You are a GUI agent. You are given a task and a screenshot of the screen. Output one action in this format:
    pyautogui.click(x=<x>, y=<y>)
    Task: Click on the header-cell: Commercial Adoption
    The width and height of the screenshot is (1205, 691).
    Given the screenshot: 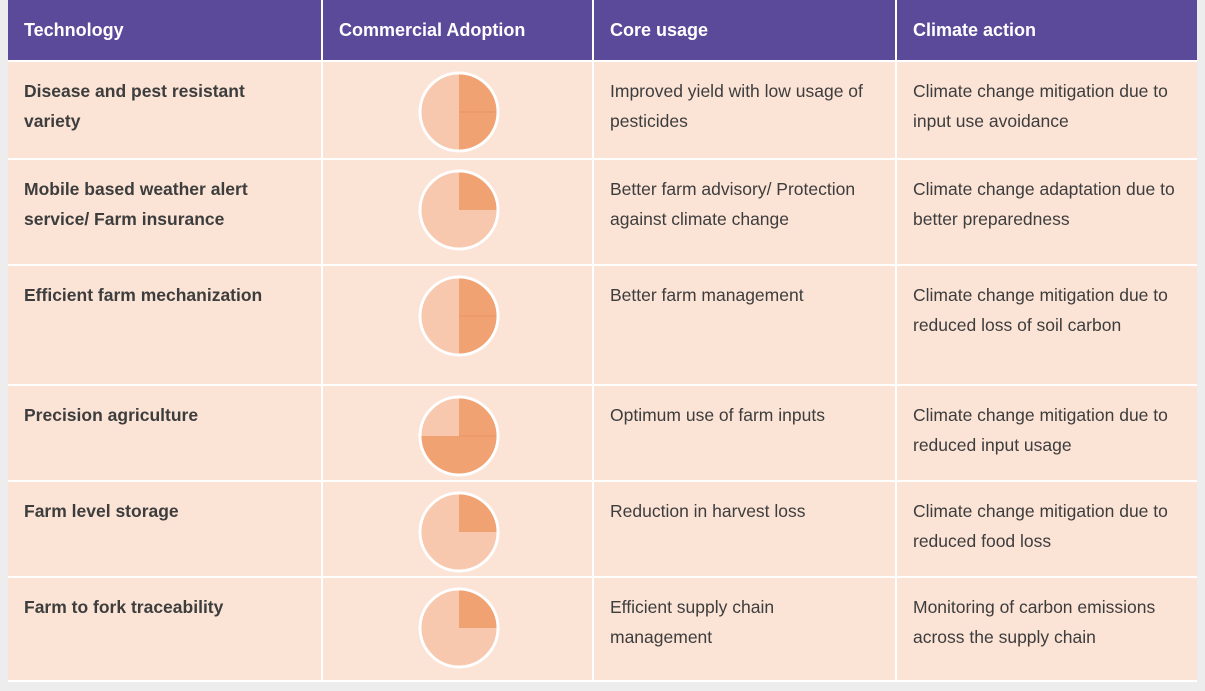 What is the action you would take?
    pyautogui.click(x=457, y=30)
    